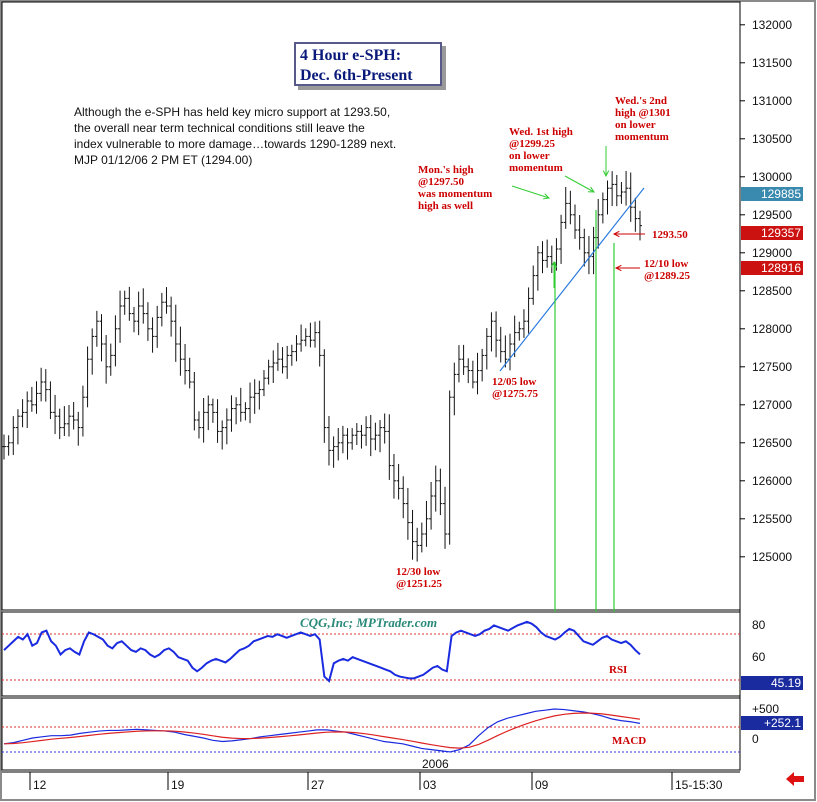 This screenshot has height=802, width=817. What do you see at coordinates (572, 379) in the screenshot?
I see `overlay-lines` at bounding box center [572, 379].